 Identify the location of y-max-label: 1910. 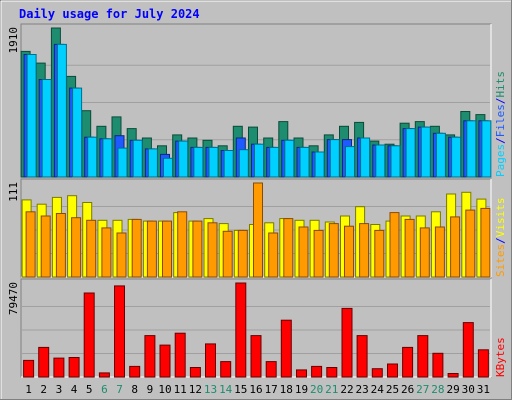
(13, 40).